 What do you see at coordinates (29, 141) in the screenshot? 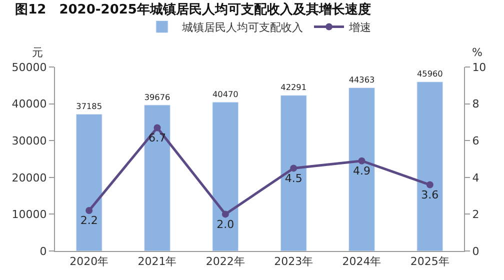
I see `y-tick-label: 30000` at bounding box center [29, 141].